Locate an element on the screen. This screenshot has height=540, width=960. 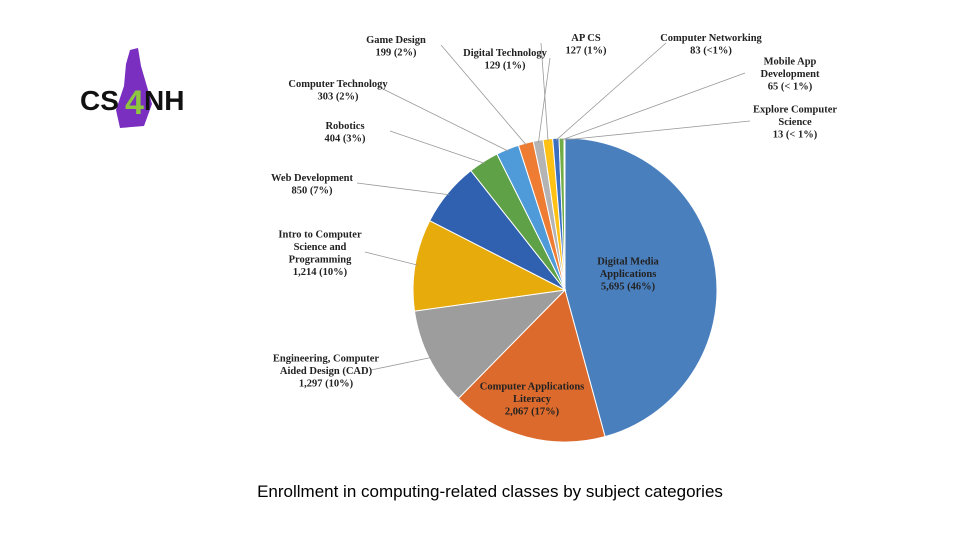
slice-category-text: Computer Networking is located at coordinates (711, 38).